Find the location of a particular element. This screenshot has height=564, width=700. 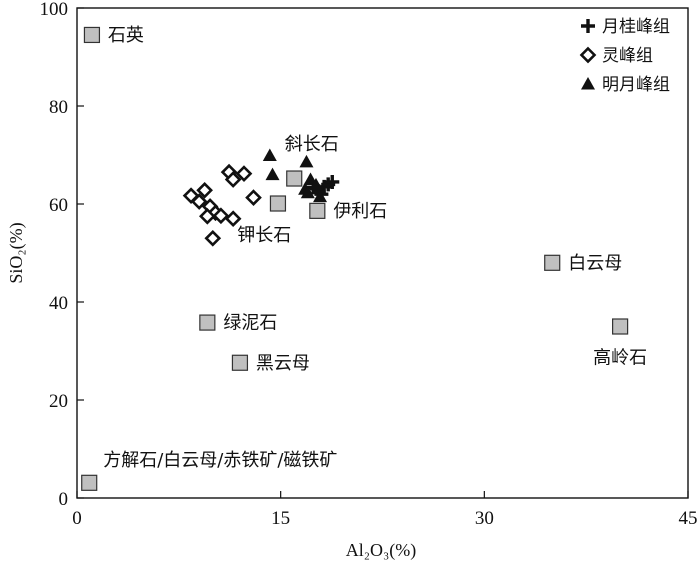

legend-label: 灵峰组 is located at coordinates (627, 56).